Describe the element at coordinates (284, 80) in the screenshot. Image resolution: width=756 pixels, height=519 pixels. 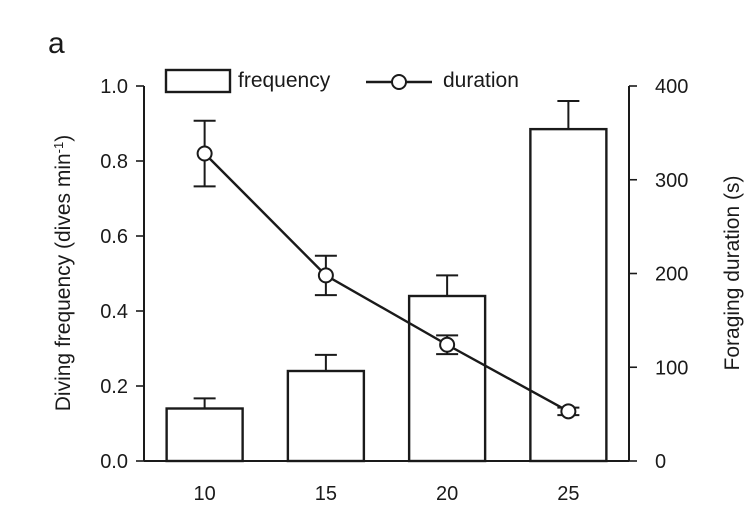
I see `legend-frequency-label: frequency` at that location.